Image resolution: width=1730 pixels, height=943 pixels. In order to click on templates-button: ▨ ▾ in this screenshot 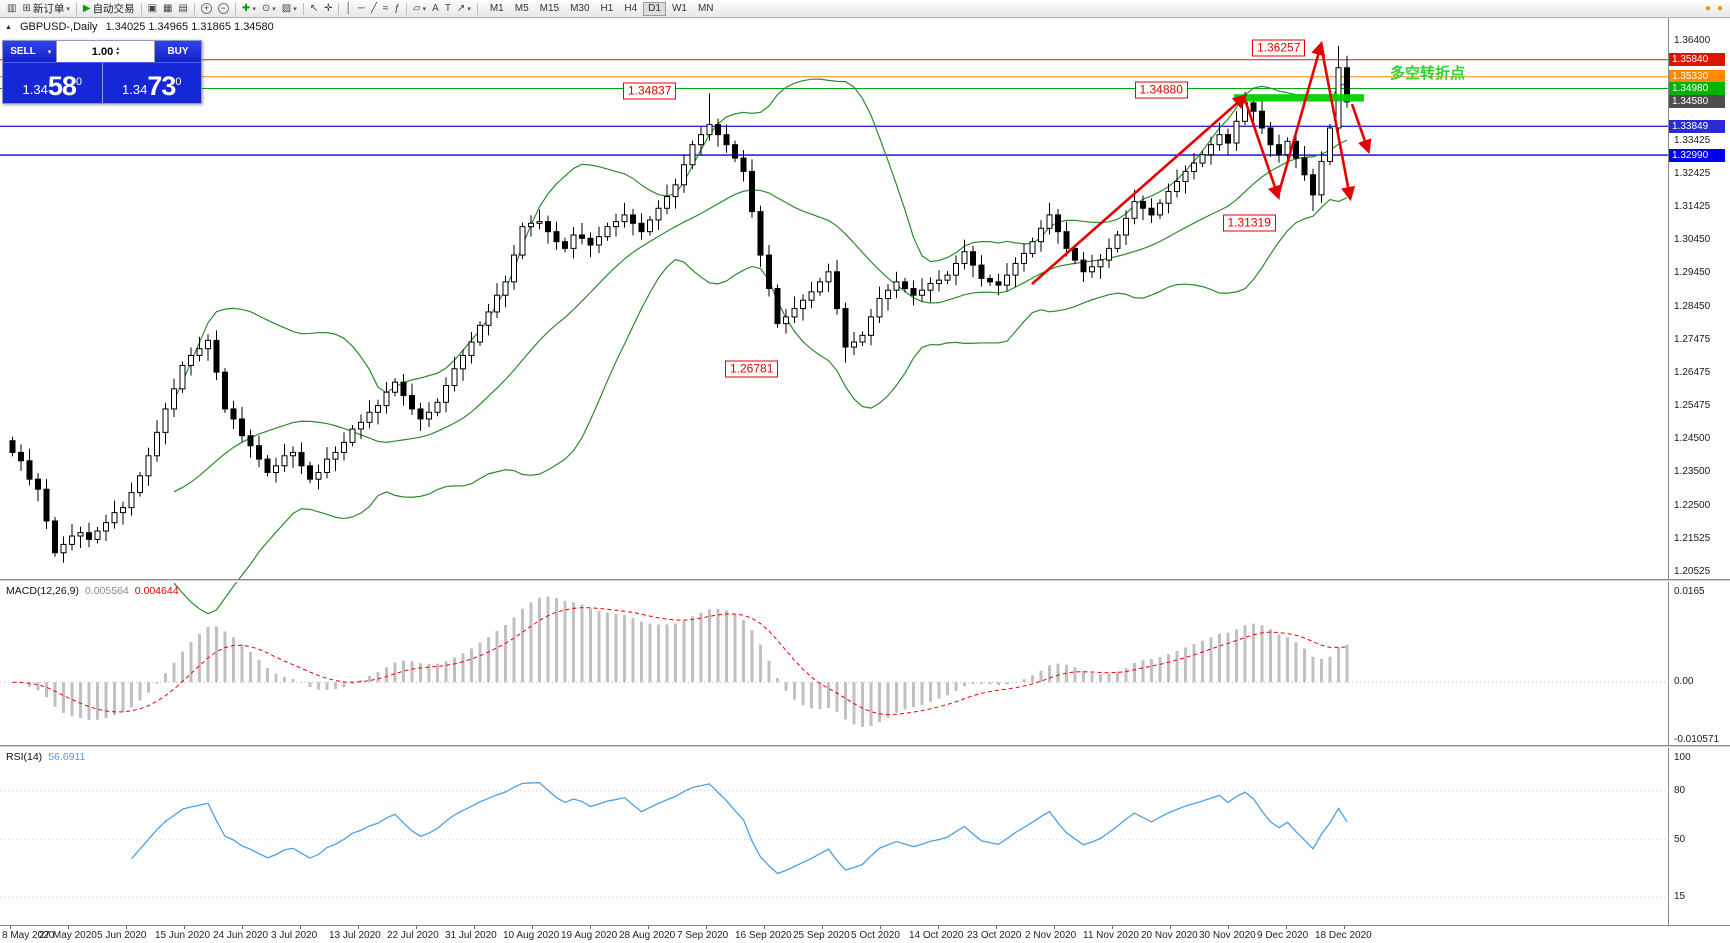, I will do `click(289, 8)`.